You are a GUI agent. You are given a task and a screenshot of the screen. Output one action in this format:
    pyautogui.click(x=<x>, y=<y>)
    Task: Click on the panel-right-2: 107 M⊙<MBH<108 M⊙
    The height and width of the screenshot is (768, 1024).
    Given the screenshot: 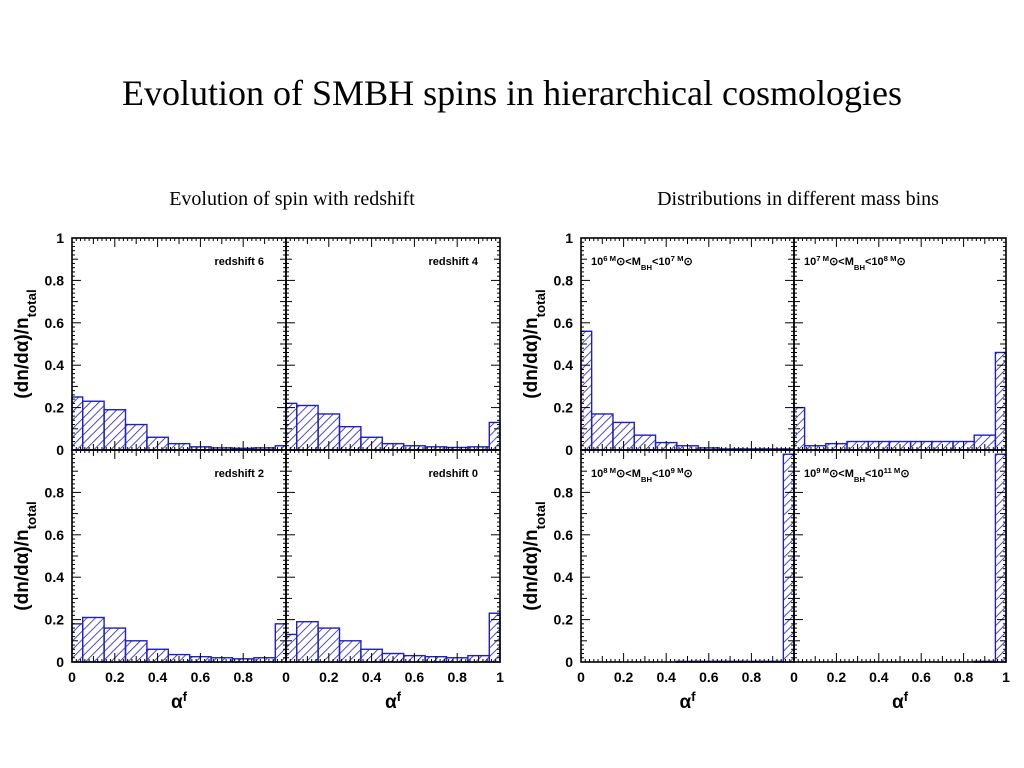 What is the action you would take?
    pyautogui.click(x=900, y=344)
    